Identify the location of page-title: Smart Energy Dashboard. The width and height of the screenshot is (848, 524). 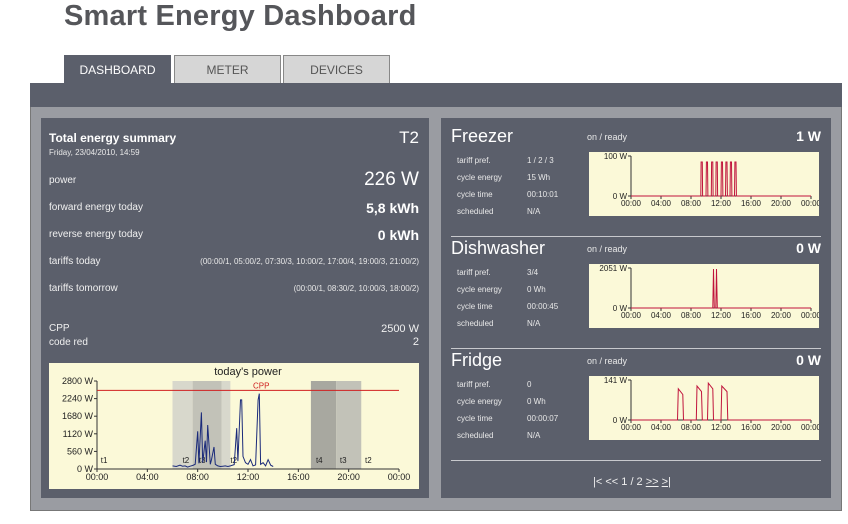
(240, 16).